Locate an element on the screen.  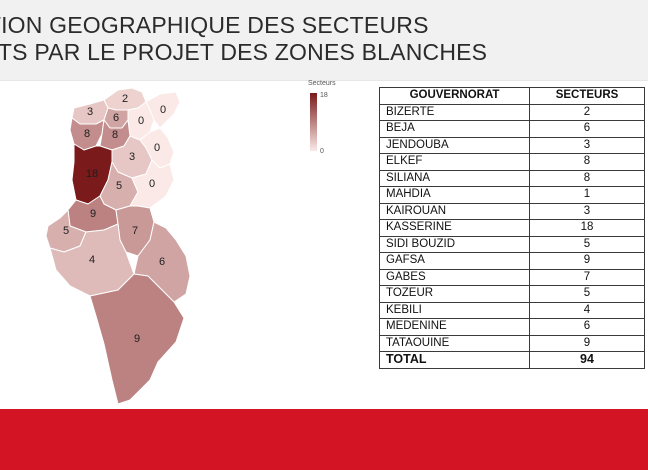
table-row: GABES 7 is located at coordinates (512, 277).